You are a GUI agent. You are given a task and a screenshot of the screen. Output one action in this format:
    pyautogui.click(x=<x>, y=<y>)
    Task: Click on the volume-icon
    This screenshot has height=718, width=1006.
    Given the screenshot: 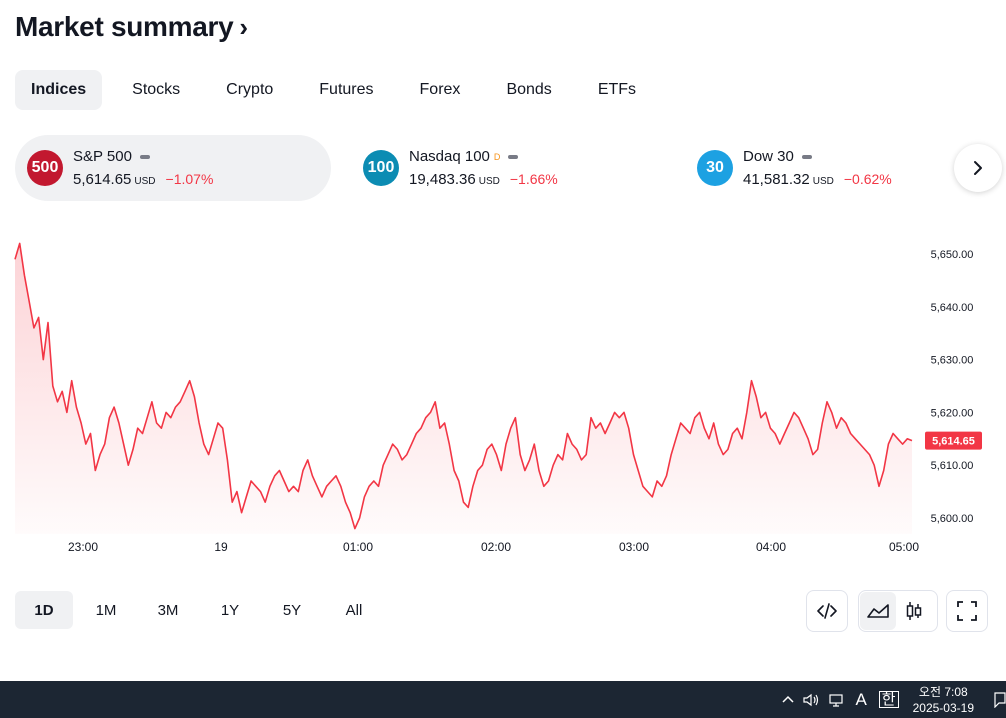 What is the action you would take?
    pyautogui.click(x=812, y=700)
    